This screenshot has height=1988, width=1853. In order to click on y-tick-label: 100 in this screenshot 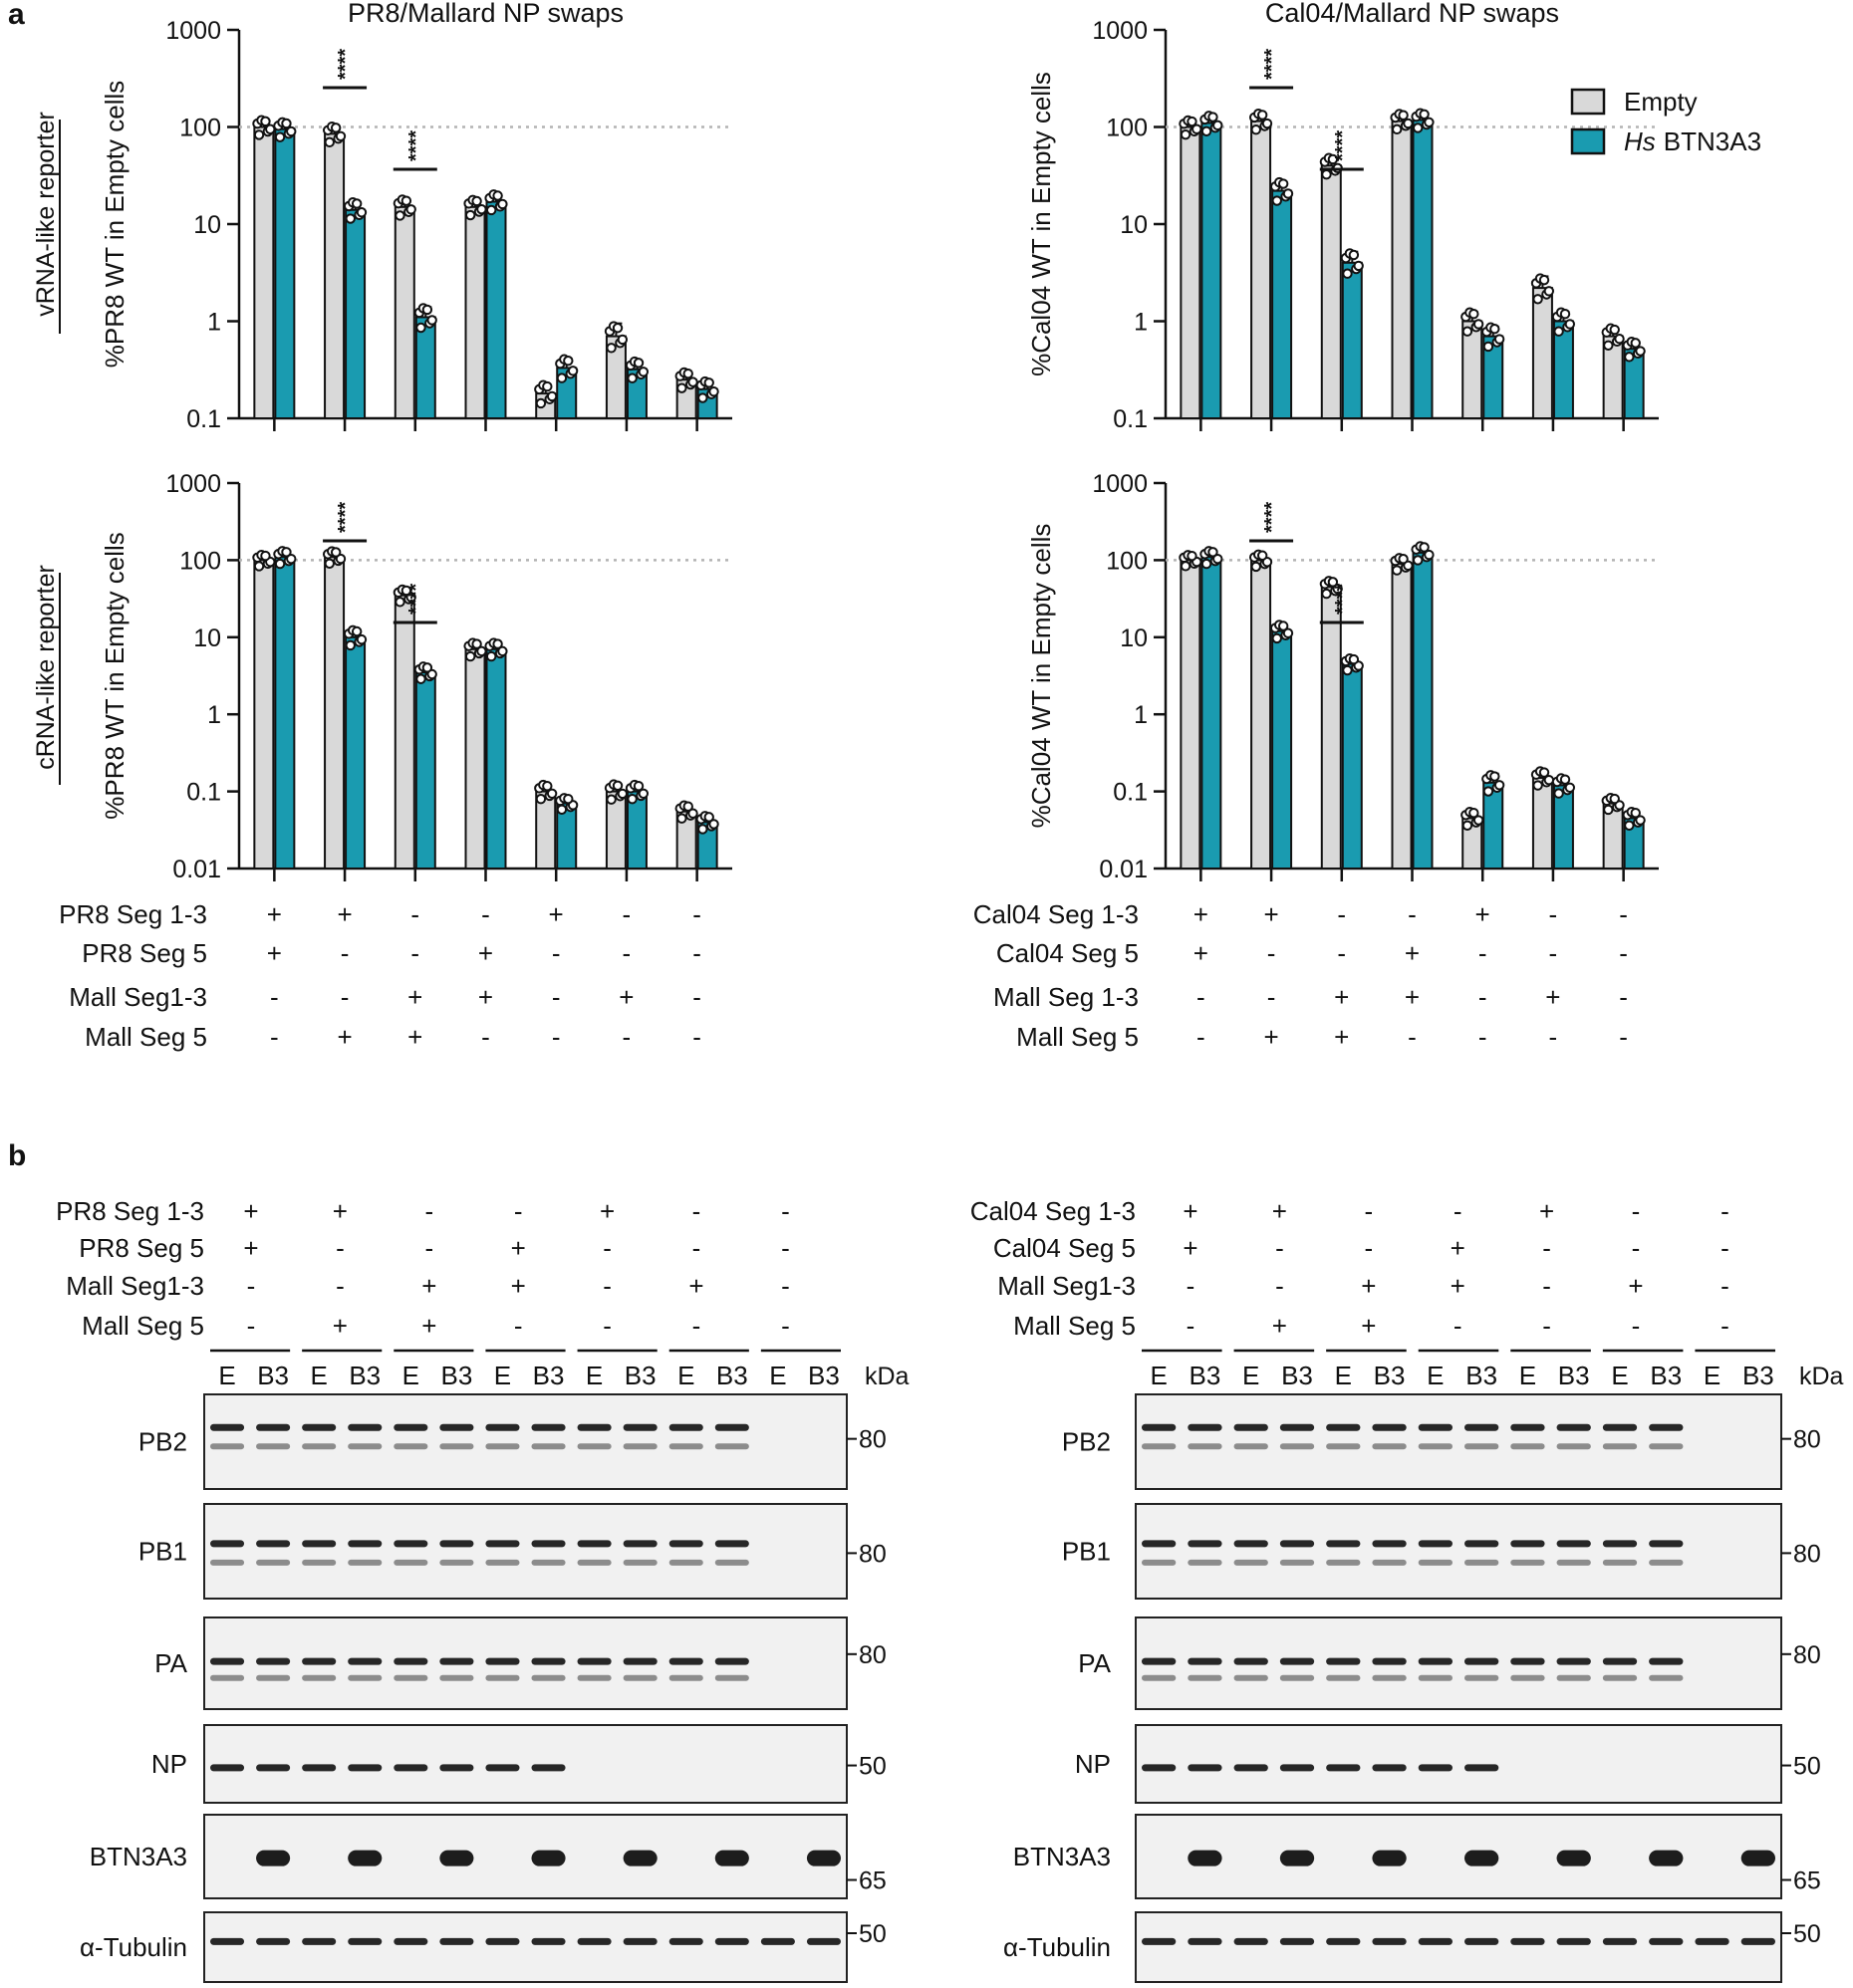, I will do `click(200, 128)`.